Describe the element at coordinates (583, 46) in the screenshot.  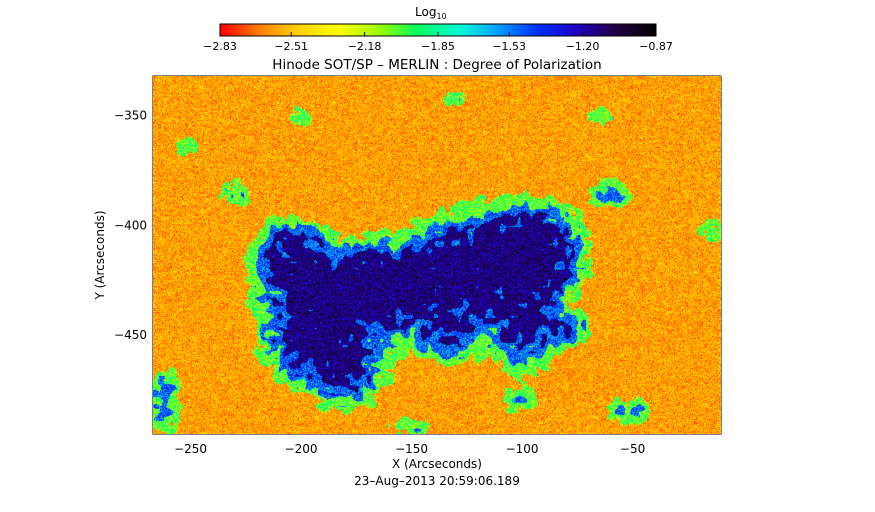
I see `colorbar-tick-label: −1.20` at that location.